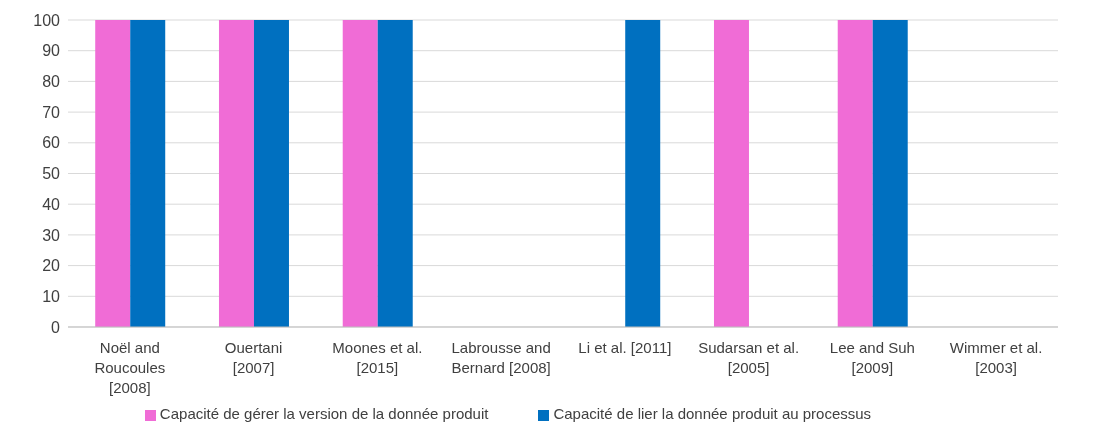  What do you see at coordinates (51, 112) in the screenshot?
I see `y-tick-label: 70` at bounding box center [51, 112].